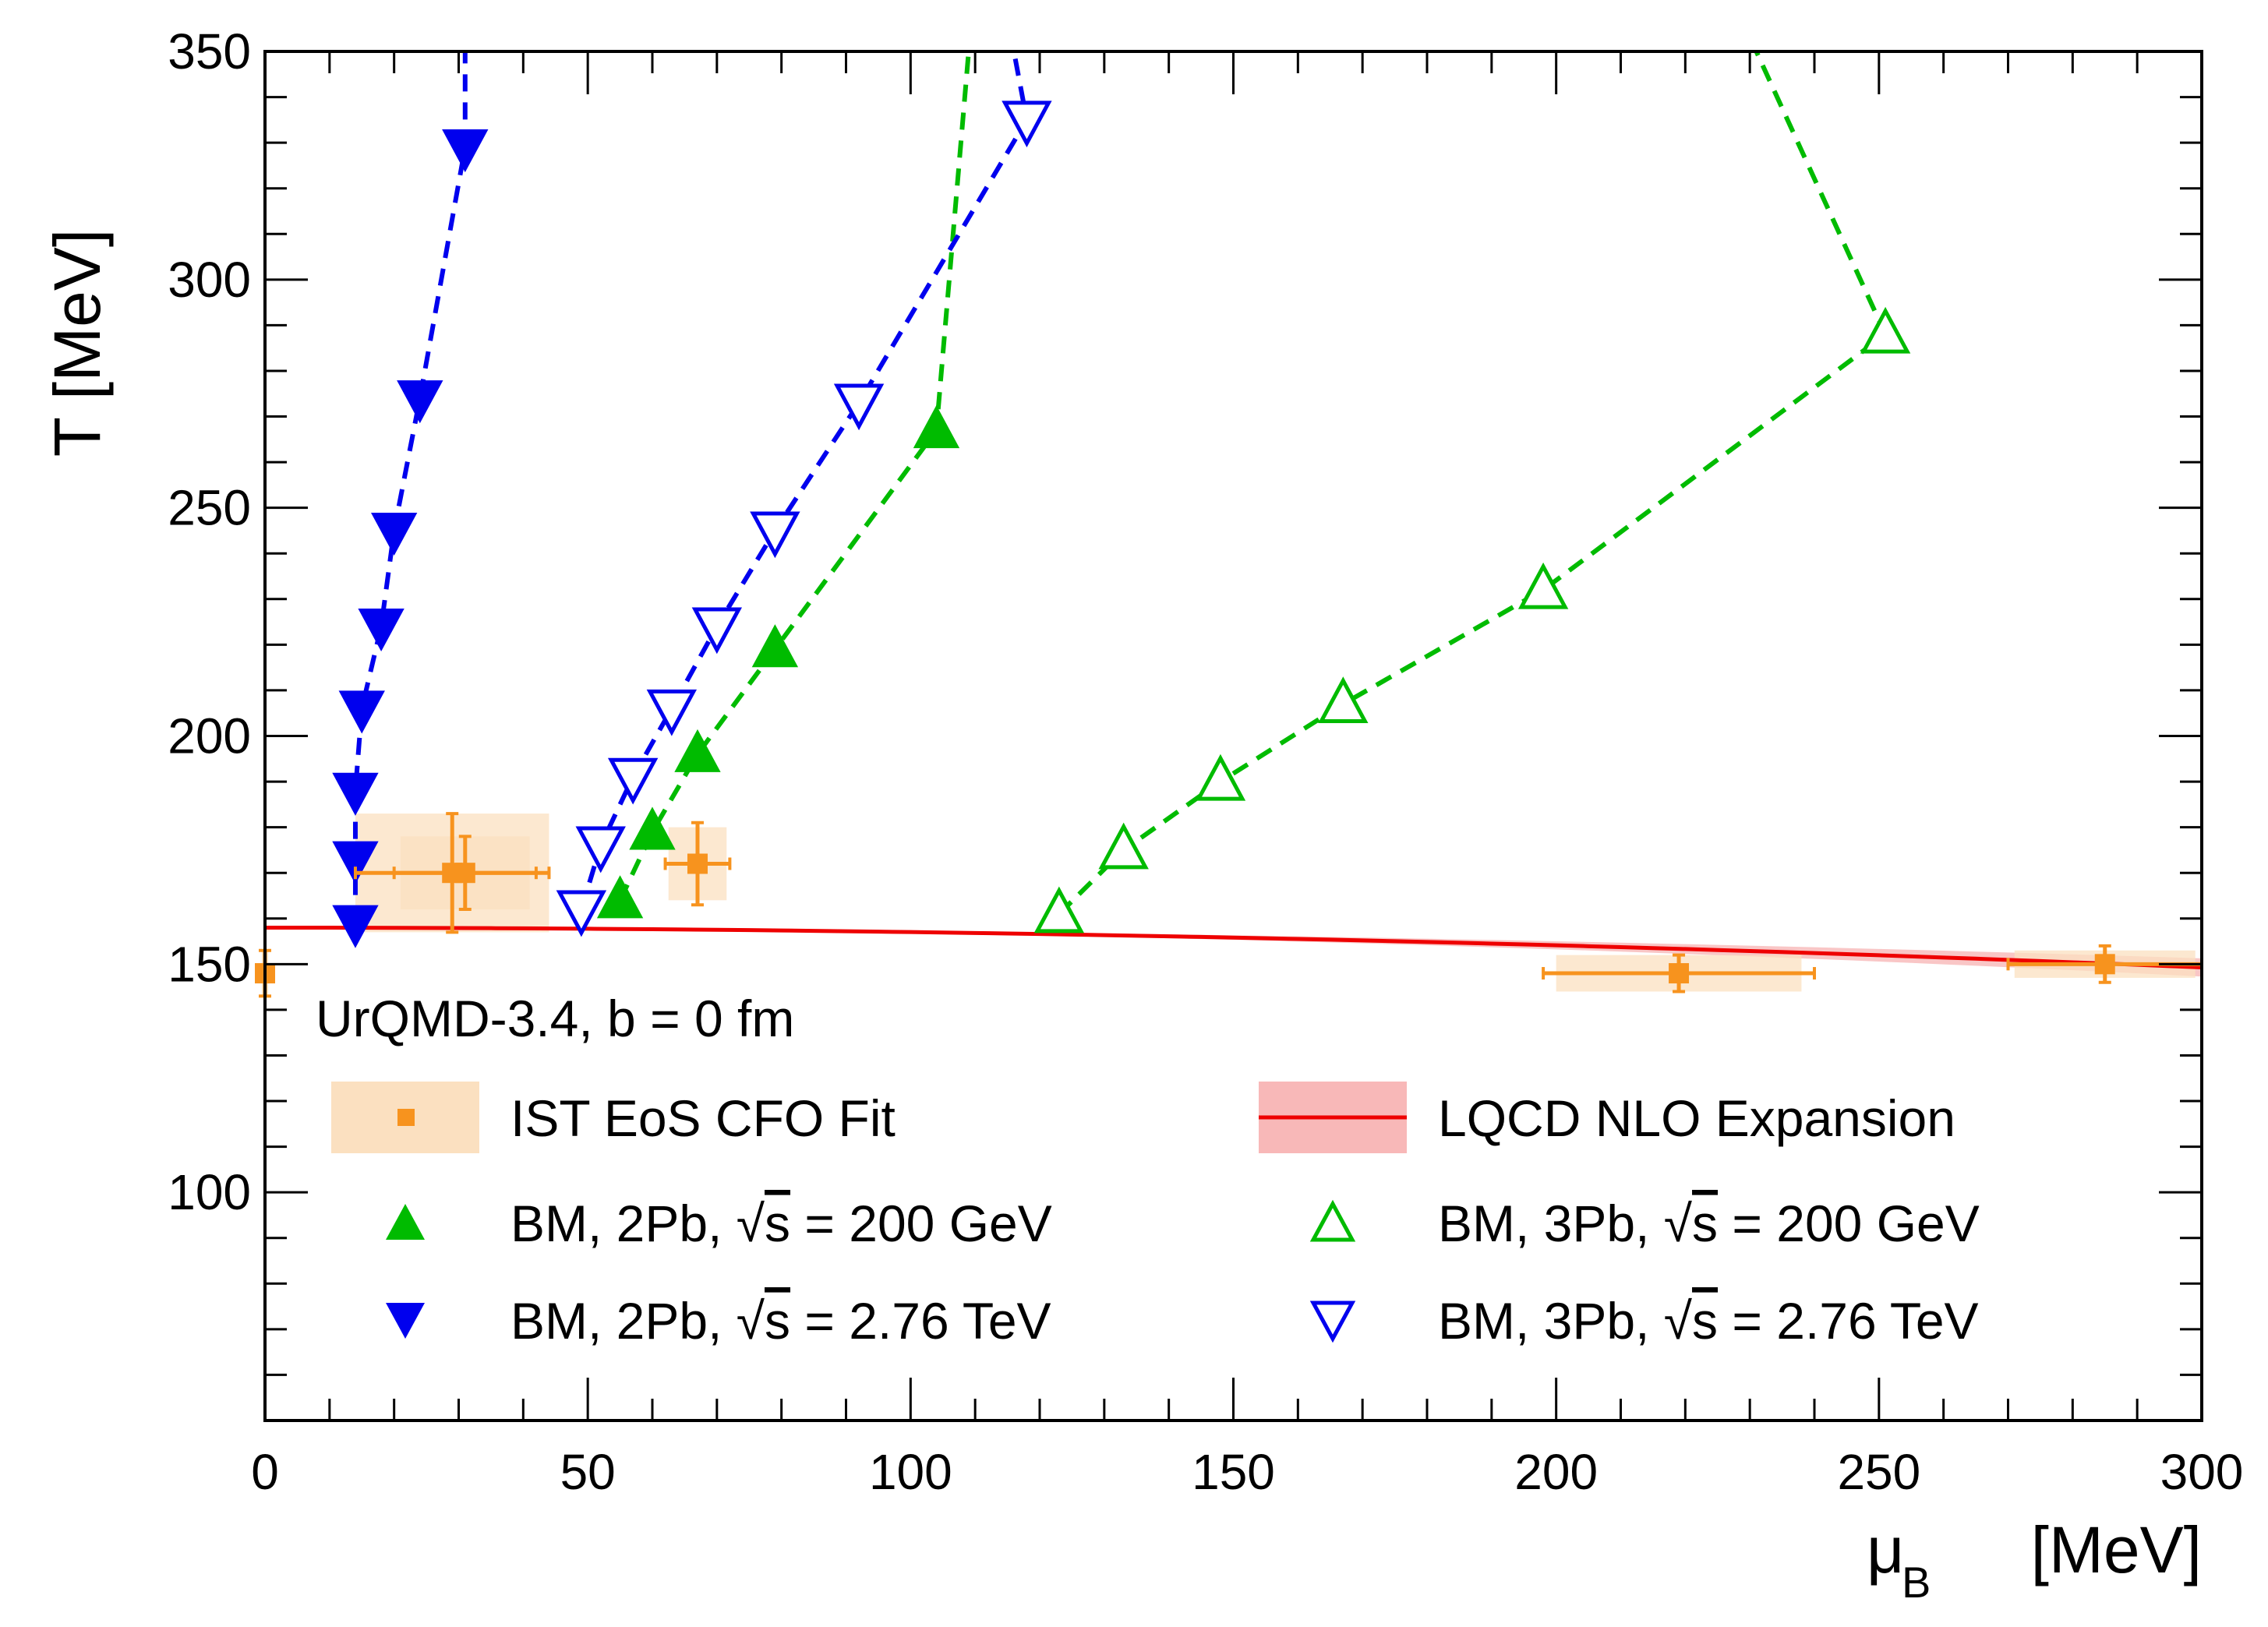  I want to click on y-axis-title: T [MeV], so click(77, 343).